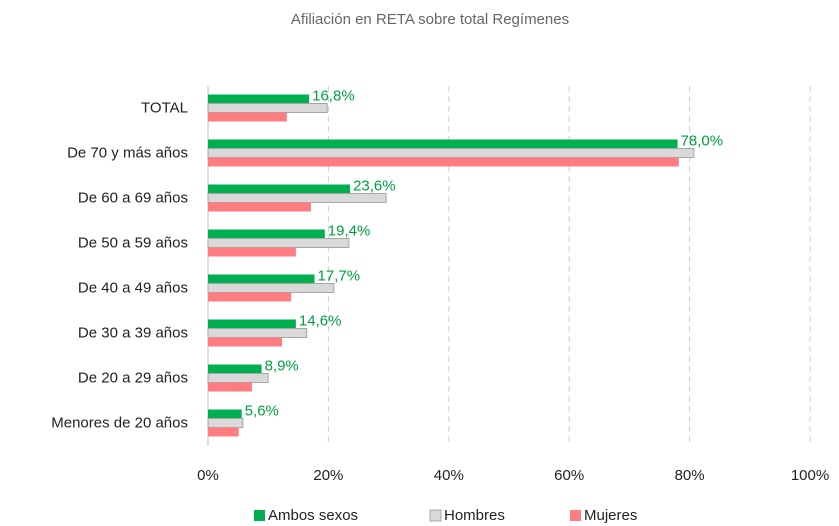 This screenshot has height=526, width=839. What do you see at coordinates (127, 152) in the screenshot?
I see `y-tick-label: De 70 y más años` at bounding box center [127, 152].